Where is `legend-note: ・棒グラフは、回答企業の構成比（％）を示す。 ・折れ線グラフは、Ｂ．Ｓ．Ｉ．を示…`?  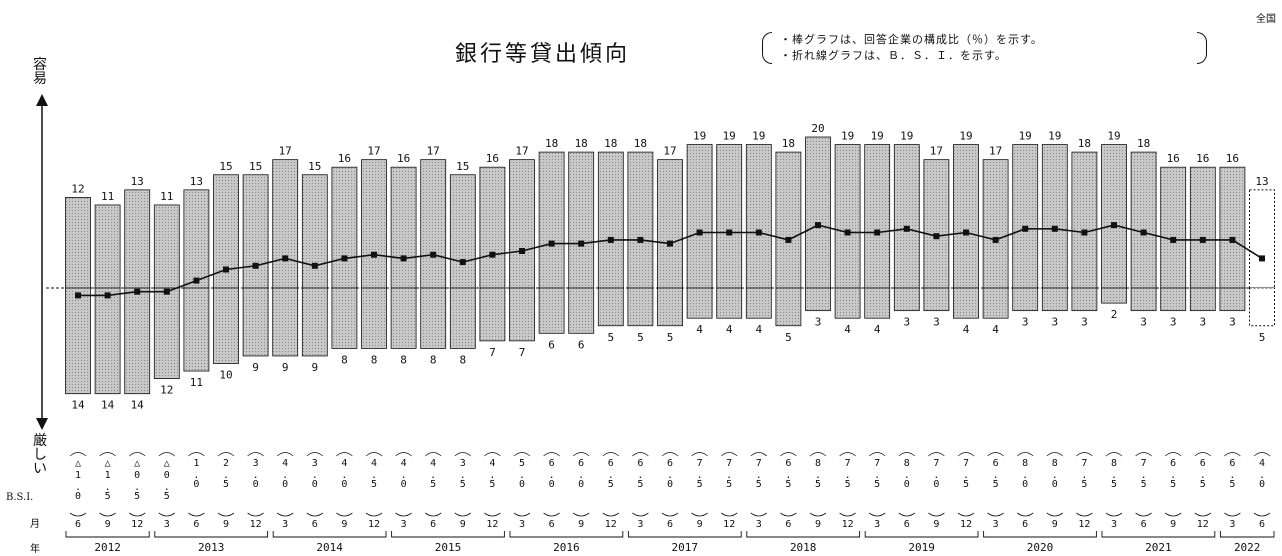
legend-note: ・棒グラフは、回答企業の構成比（％）を示す。 ・折れ線グラフは、Ｂ．Ｓ．Ｉ．を示… is located at coordinates (984, 48).